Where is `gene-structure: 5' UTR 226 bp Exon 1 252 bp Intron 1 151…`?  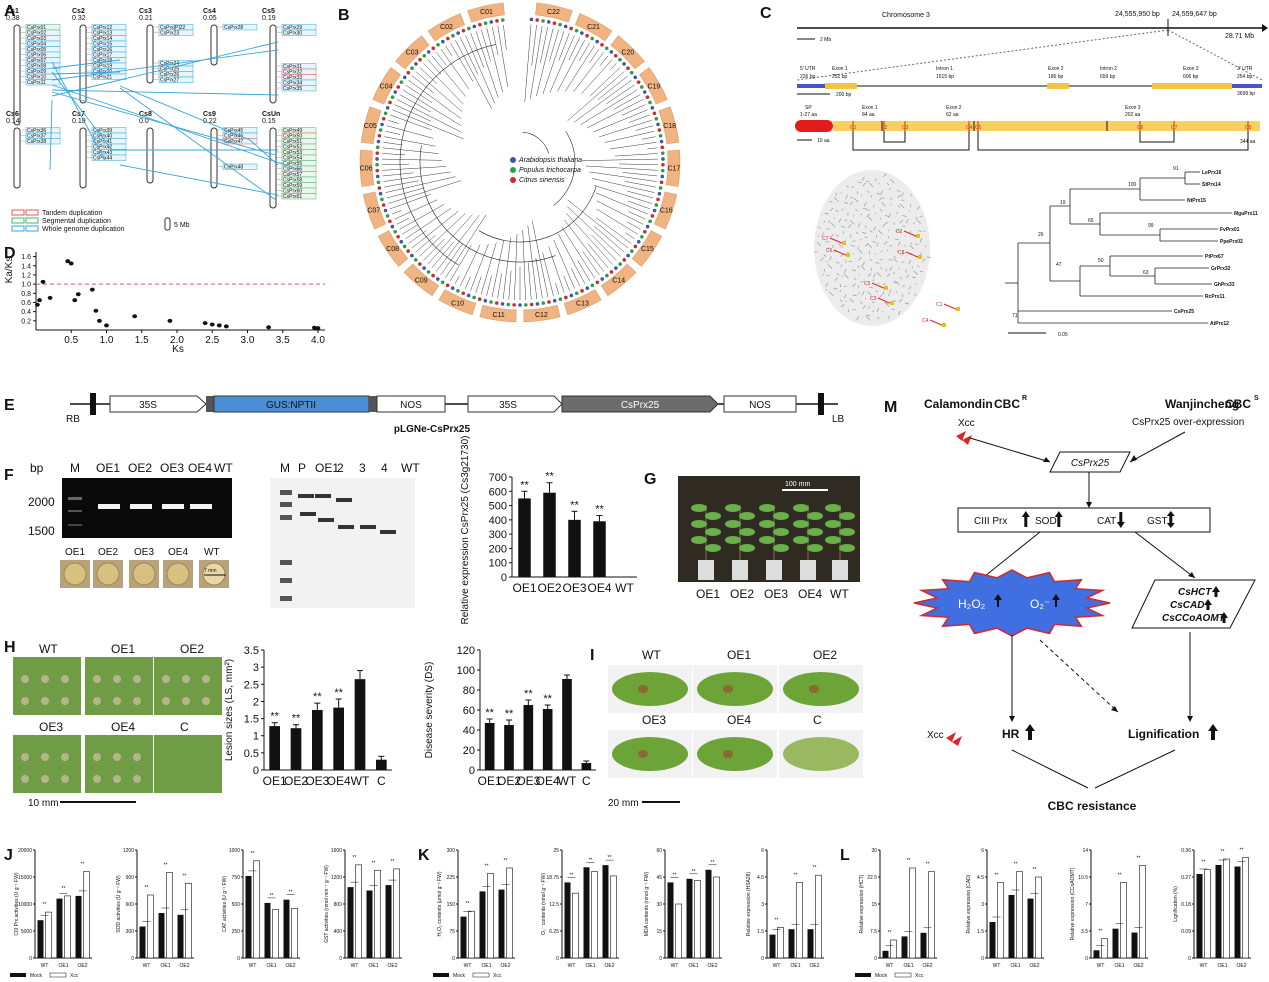 gene-structure: 5' UTR 226 bp Exon 1 252 bp Intron 1 151… is located at coordinates (1029, 82).